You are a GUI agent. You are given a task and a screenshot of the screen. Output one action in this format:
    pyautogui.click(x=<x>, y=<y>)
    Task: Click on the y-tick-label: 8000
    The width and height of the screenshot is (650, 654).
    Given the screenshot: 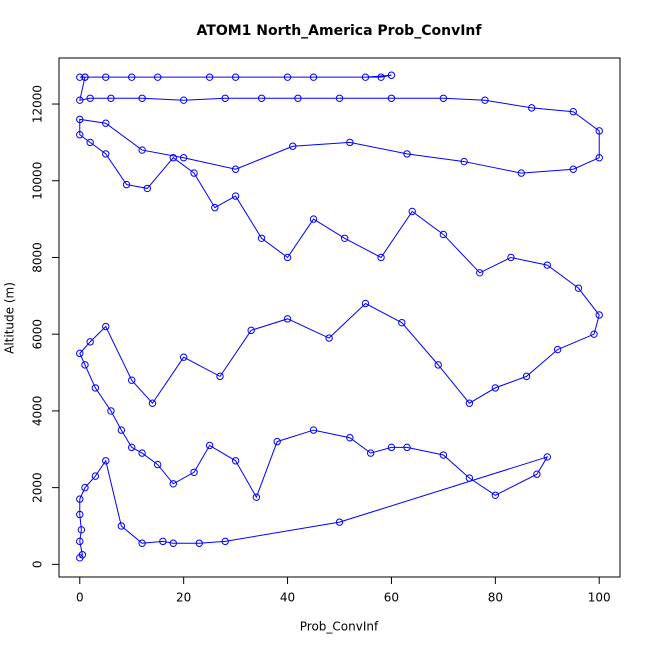 What is the action you would take?
    pyautogui.click(x=38, y=257)
    